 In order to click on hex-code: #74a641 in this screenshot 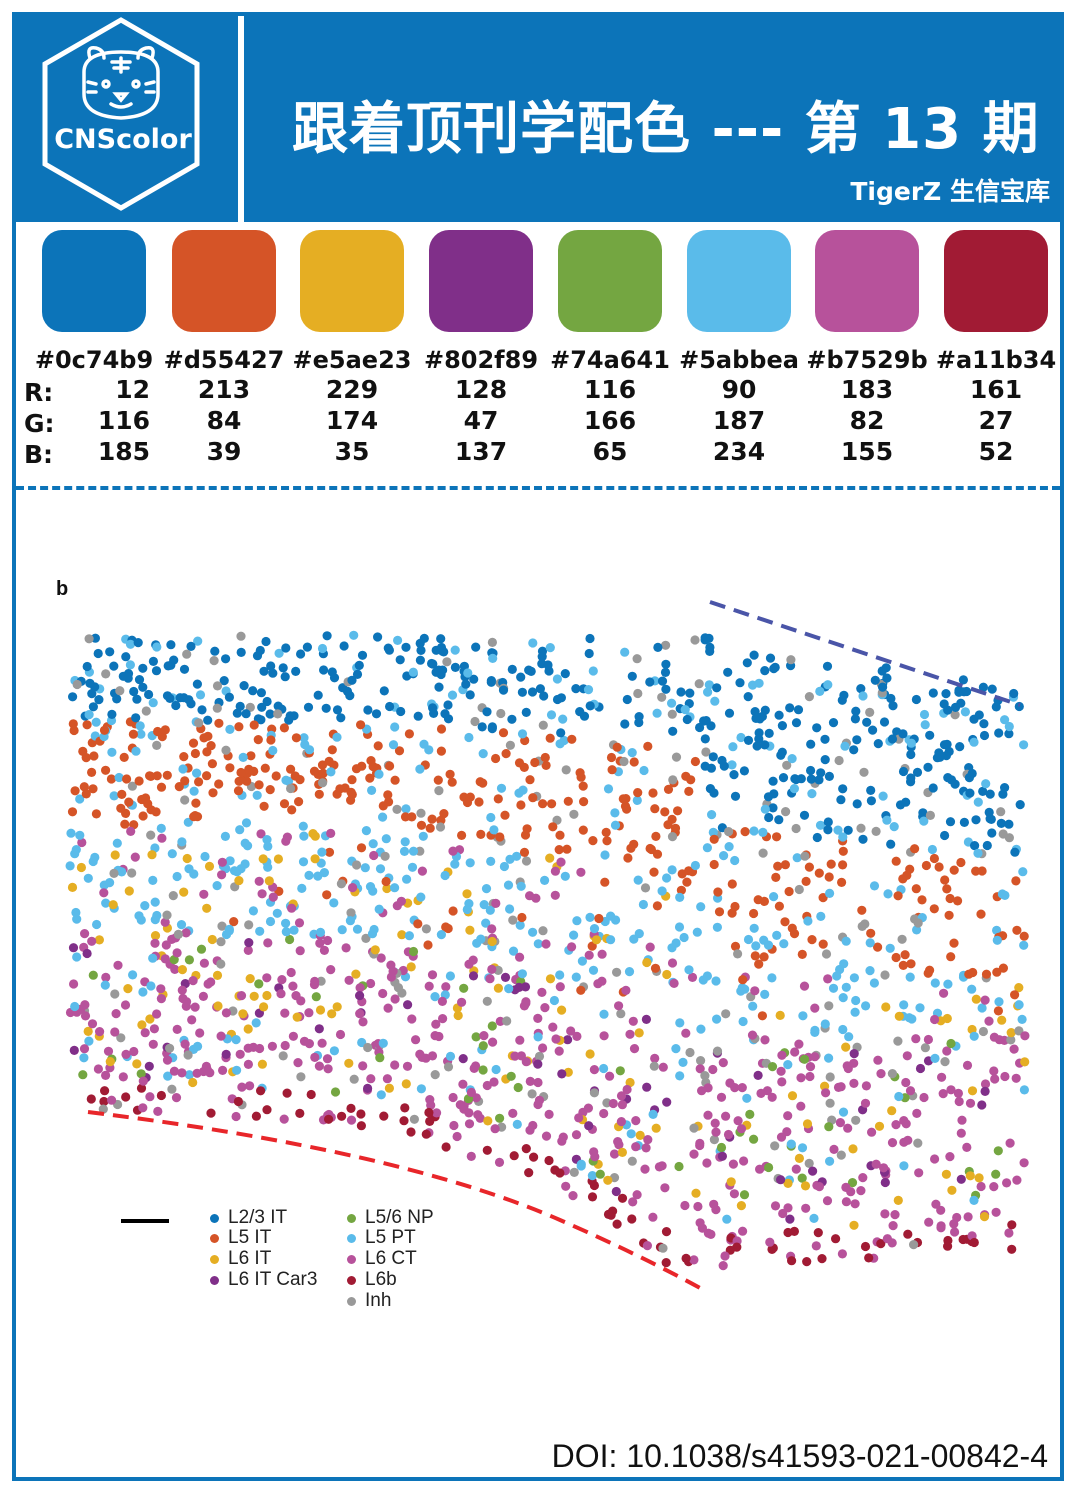, I will do `click(610, 360)`.